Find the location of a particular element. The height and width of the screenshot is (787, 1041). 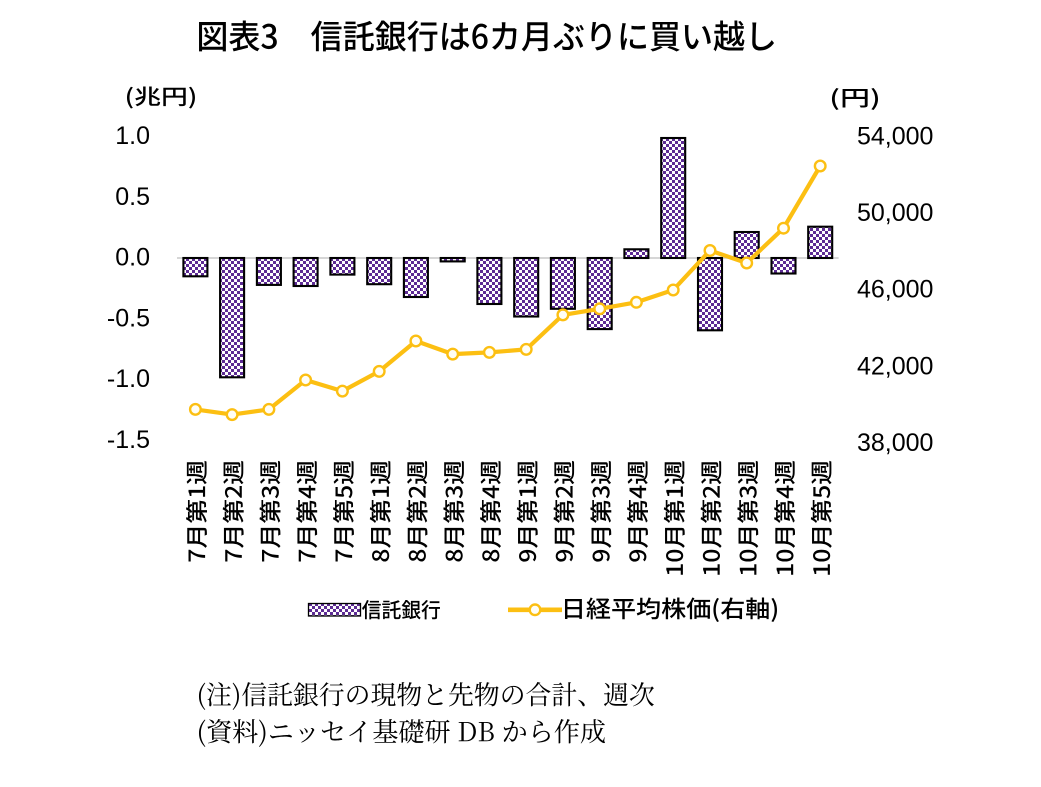

svg-text: 38,000 is located at coordinates (895, 443).